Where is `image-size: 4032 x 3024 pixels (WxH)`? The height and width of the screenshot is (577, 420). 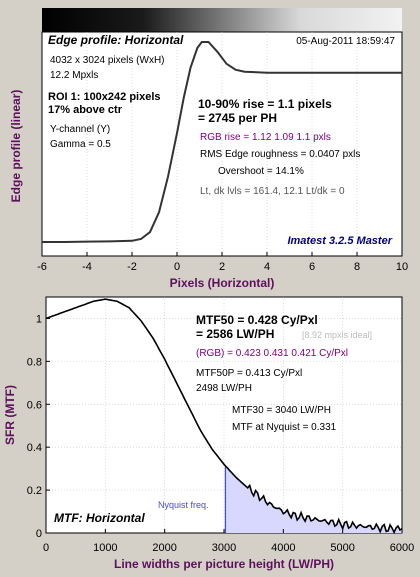
image-size: 4032 x 3024 pixels (WxH) is located at coordinates (107, 60).